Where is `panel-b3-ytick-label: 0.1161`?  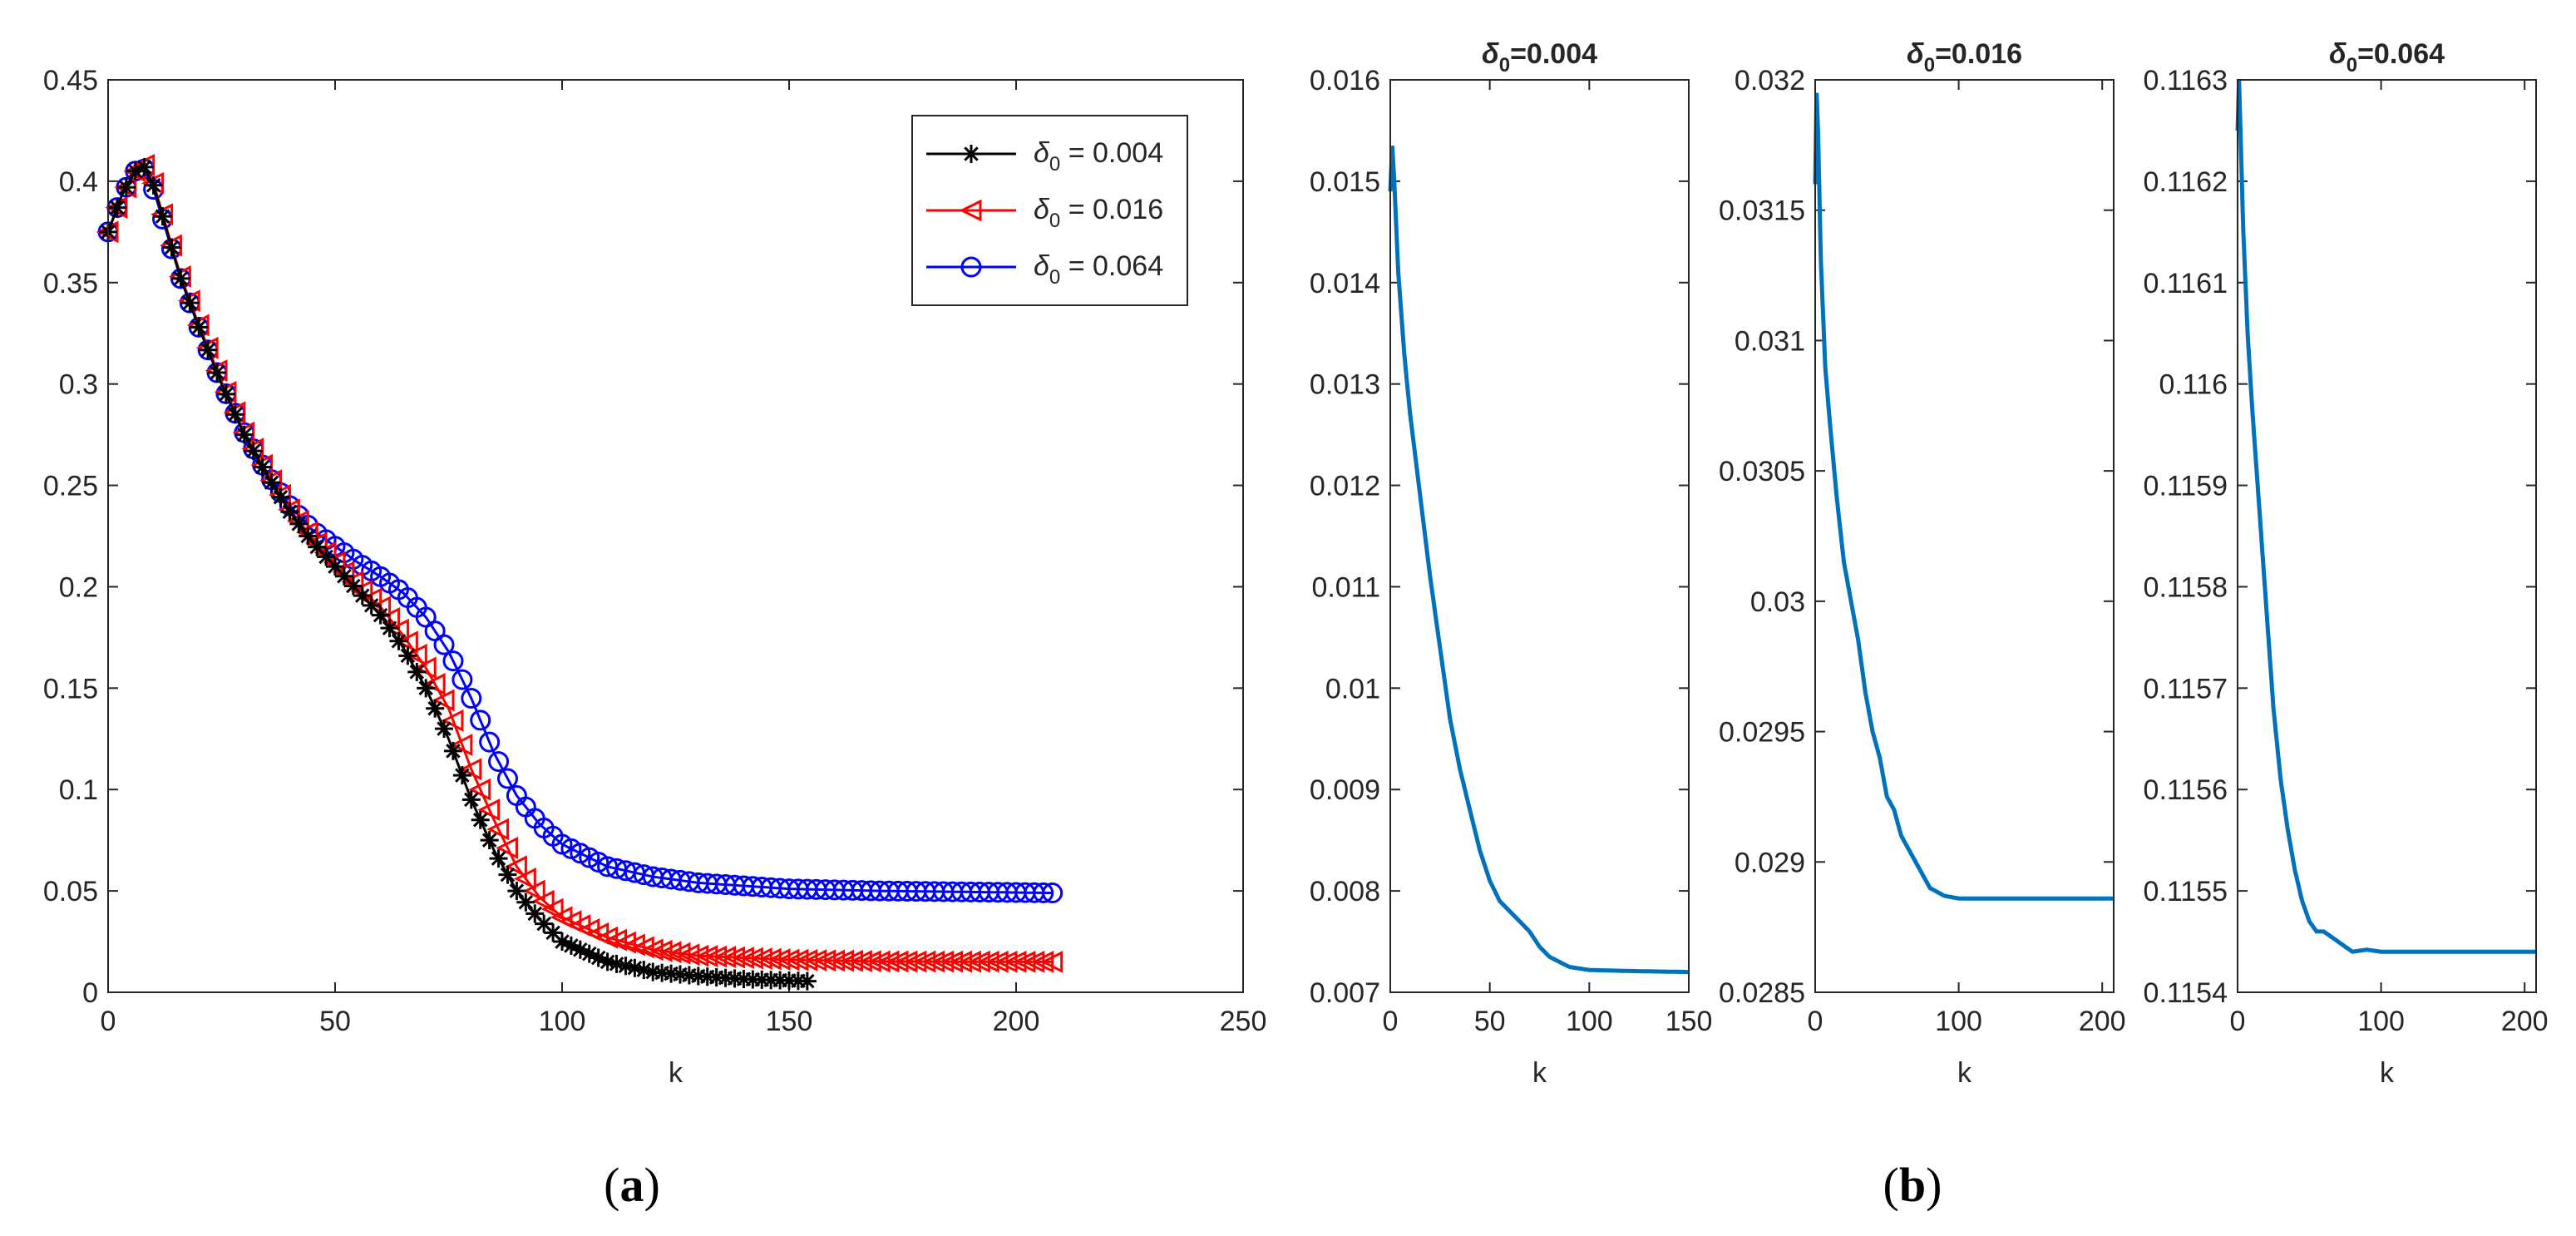 panel-b3-ytick-label: 0.1161 is located at coordinates (2186, 283).